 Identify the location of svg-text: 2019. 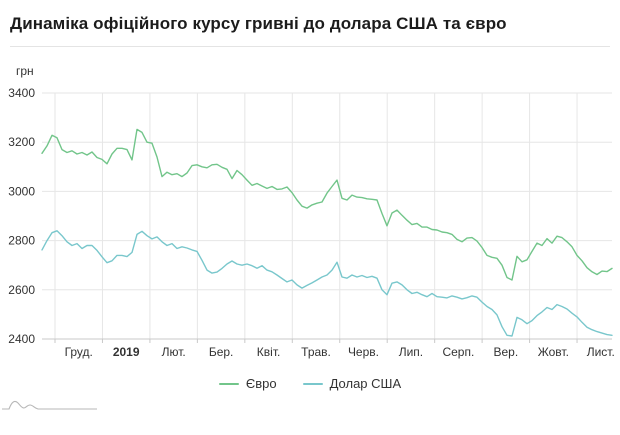
(126, 352).